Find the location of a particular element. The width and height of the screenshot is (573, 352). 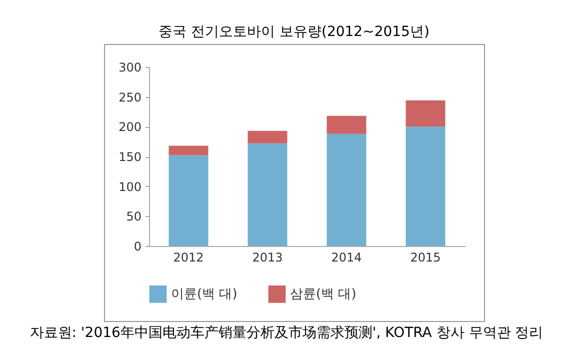

text: 자료원: '2016年中国电动车产销量分析及市场需求预测', KOTRA 창사 무역관 정리 is located at coordinates (286, 333).